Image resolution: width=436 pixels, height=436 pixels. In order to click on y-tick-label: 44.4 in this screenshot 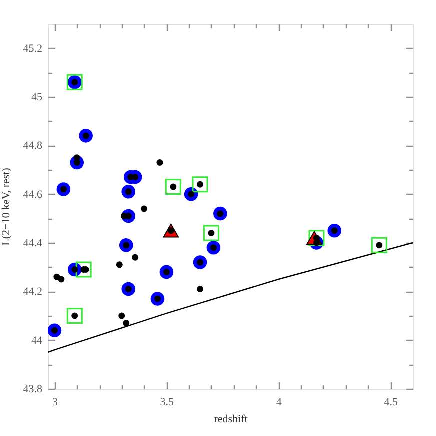, I will do `click(33, 244)`.